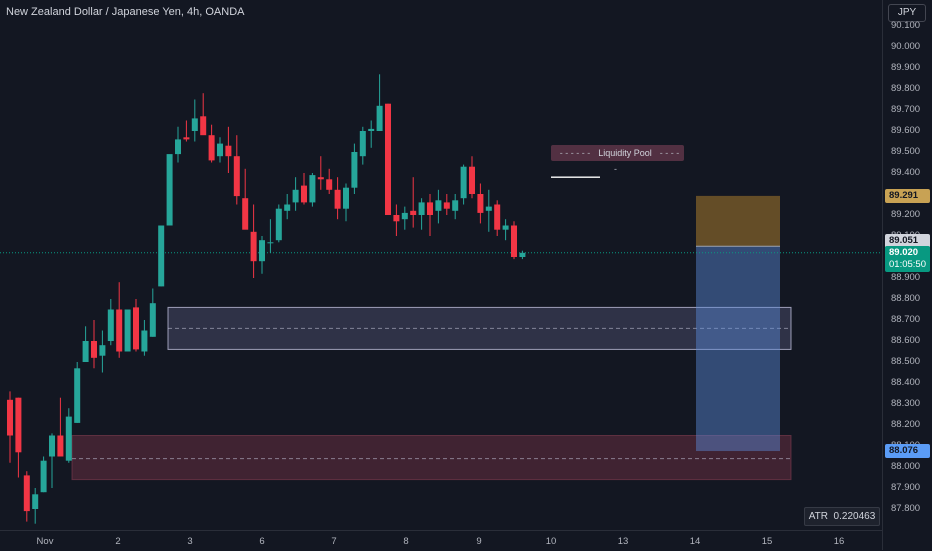 This screenshot has width=932, height=551. I want to click on time-tick-label: 16, so click(839, 541).